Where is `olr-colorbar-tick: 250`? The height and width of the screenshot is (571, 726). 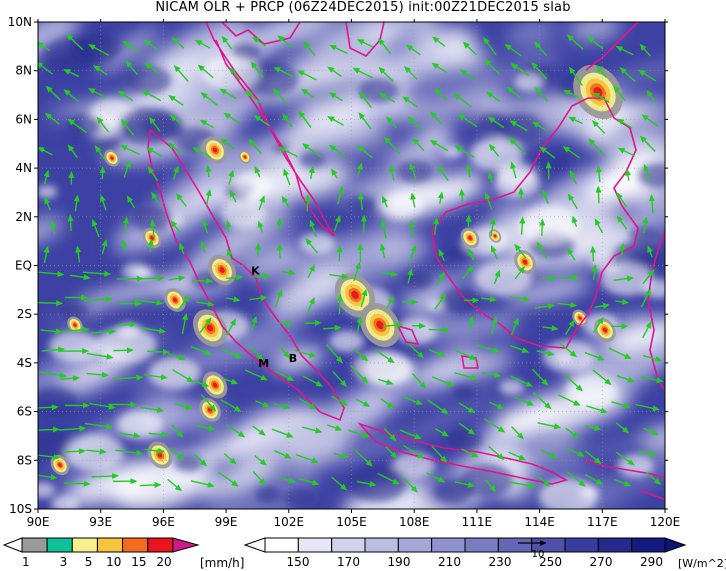 olr-colorbar-tick: 250 is located at coordinates (550, 562).